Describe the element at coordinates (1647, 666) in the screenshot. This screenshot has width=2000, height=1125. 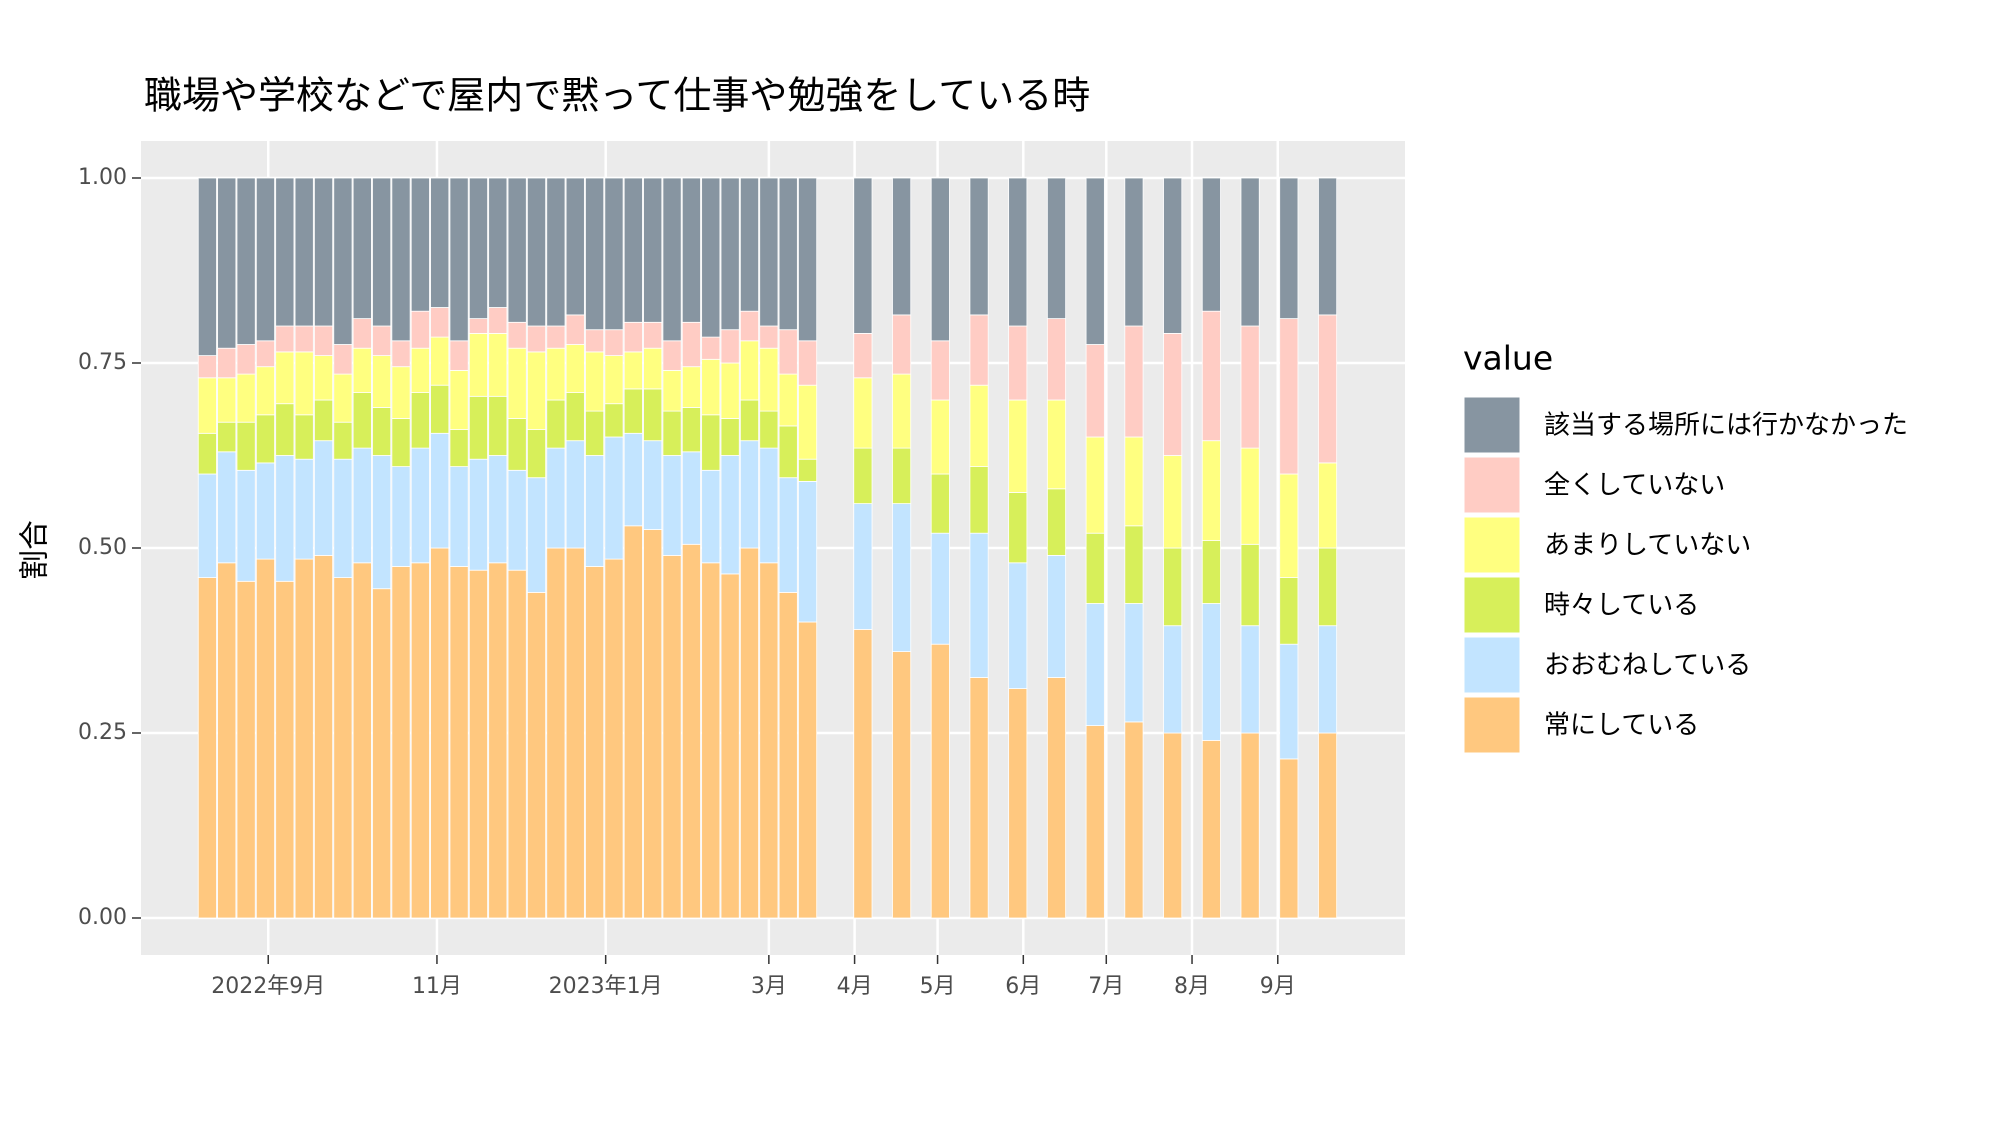
I see `legend-label: おおむねしている` at that location.